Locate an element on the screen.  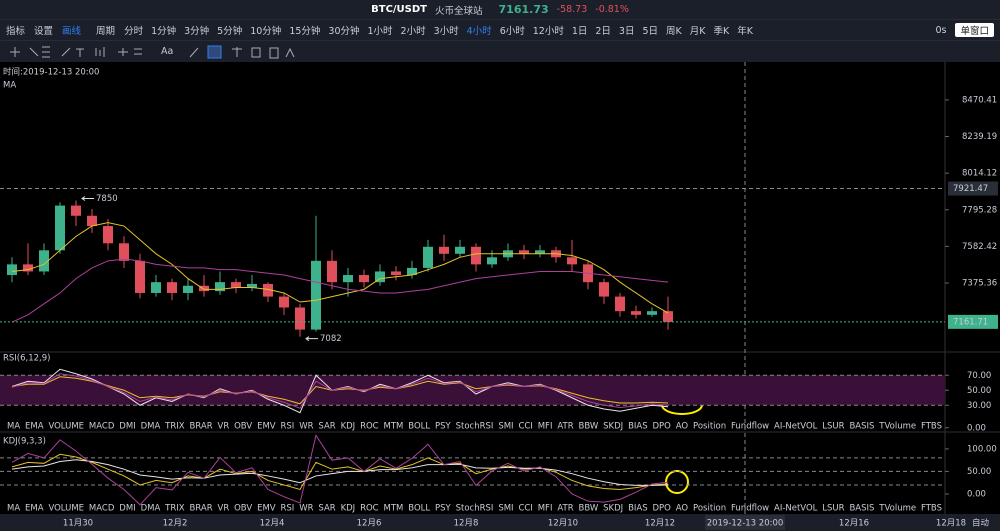
period: 3分钟 is located at coordinates (197, 31).